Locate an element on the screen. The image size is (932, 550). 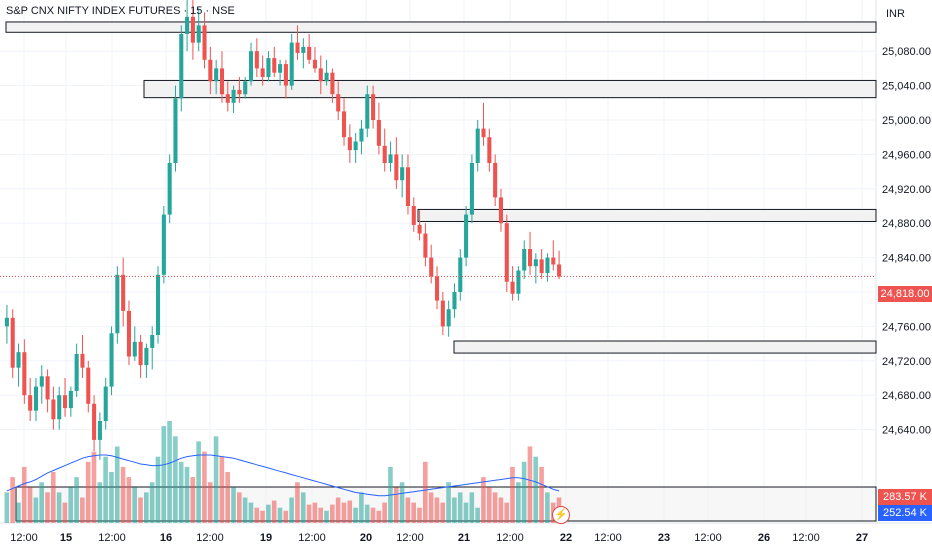
x-tick-label: 21 is located at coordinates (464, 538).